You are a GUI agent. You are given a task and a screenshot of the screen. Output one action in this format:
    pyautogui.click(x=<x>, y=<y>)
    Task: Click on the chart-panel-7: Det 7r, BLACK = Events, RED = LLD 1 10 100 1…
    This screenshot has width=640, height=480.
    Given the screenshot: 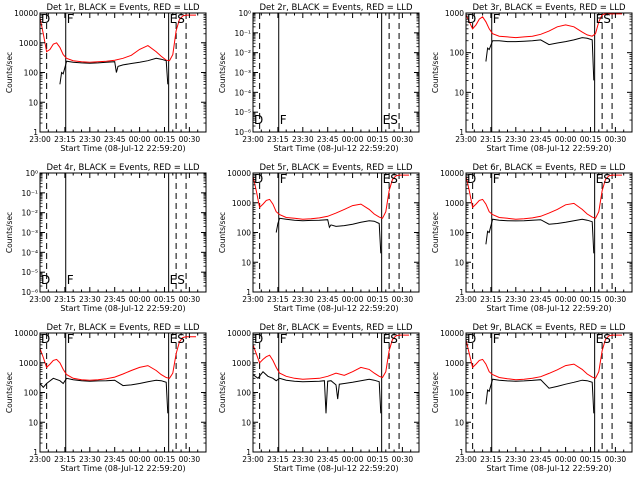 What is the action you would take?
    pyautogui.click(x=106, y=398)
    